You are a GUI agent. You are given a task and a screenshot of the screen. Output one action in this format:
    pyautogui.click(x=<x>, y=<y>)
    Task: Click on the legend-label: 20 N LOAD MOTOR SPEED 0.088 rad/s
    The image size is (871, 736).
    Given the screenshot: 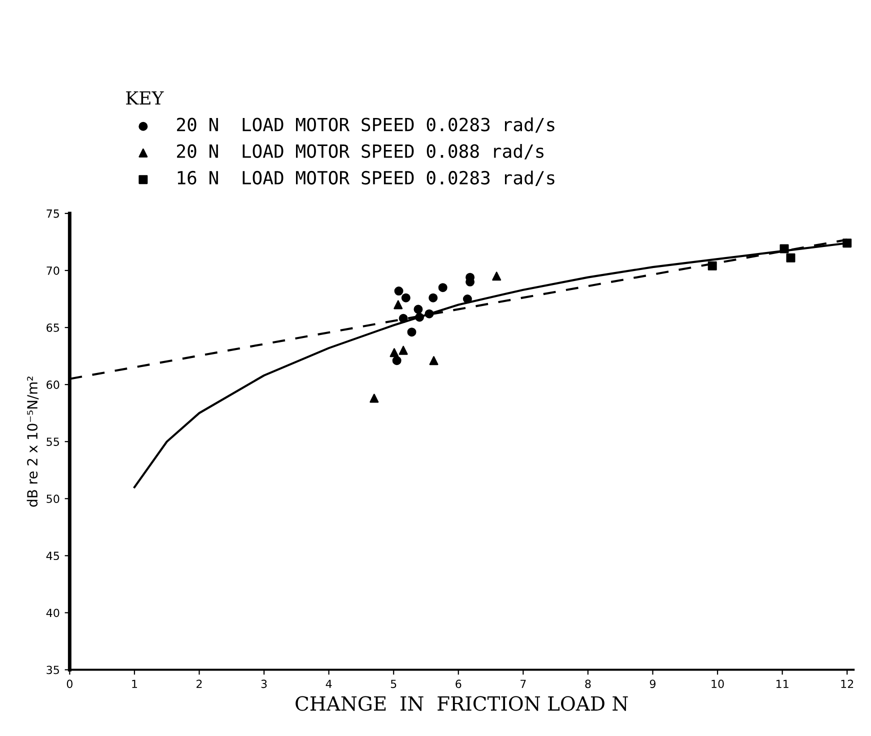 What is the action you would take?
    pyautogui.click(x=360, y=152)
    